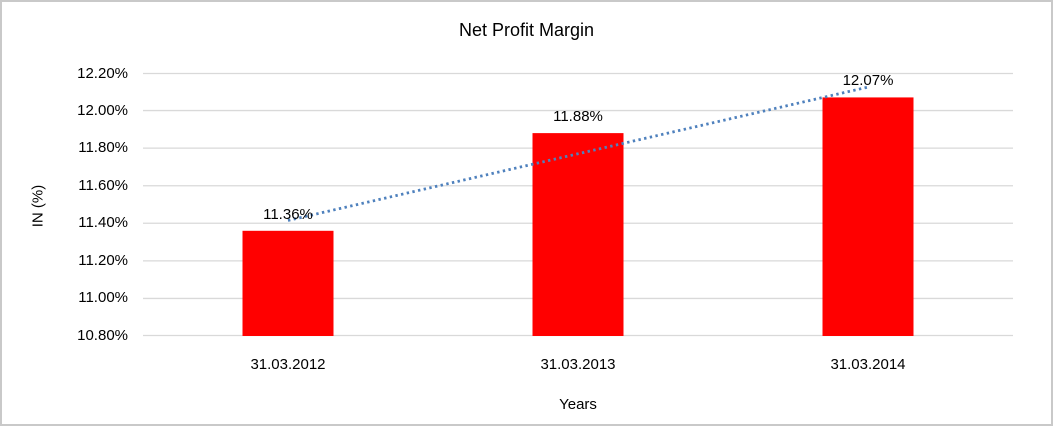 This screenshot has height=426, width=1053. I want to click on x-tick-label: 31.03.2012, so click(288, 364).